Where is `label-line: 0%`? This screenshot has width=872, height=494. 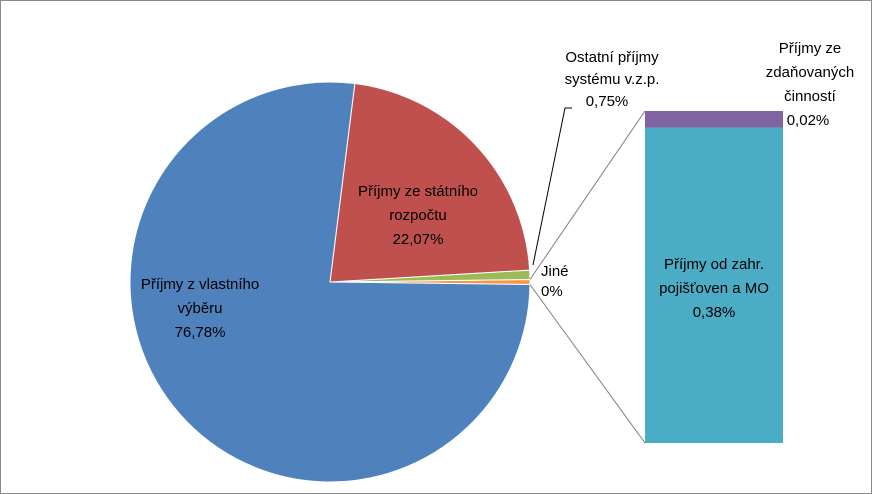
label-line: 0% is located at coordinates (552, 291).